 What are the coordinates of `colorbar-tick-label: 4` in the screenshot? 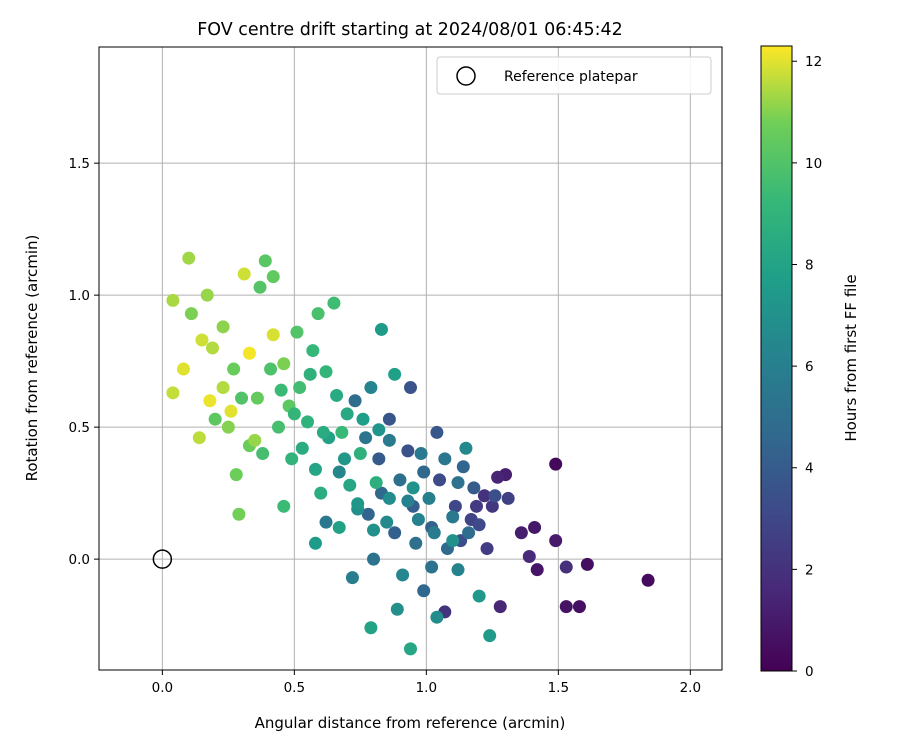 It's located at (809, 469).